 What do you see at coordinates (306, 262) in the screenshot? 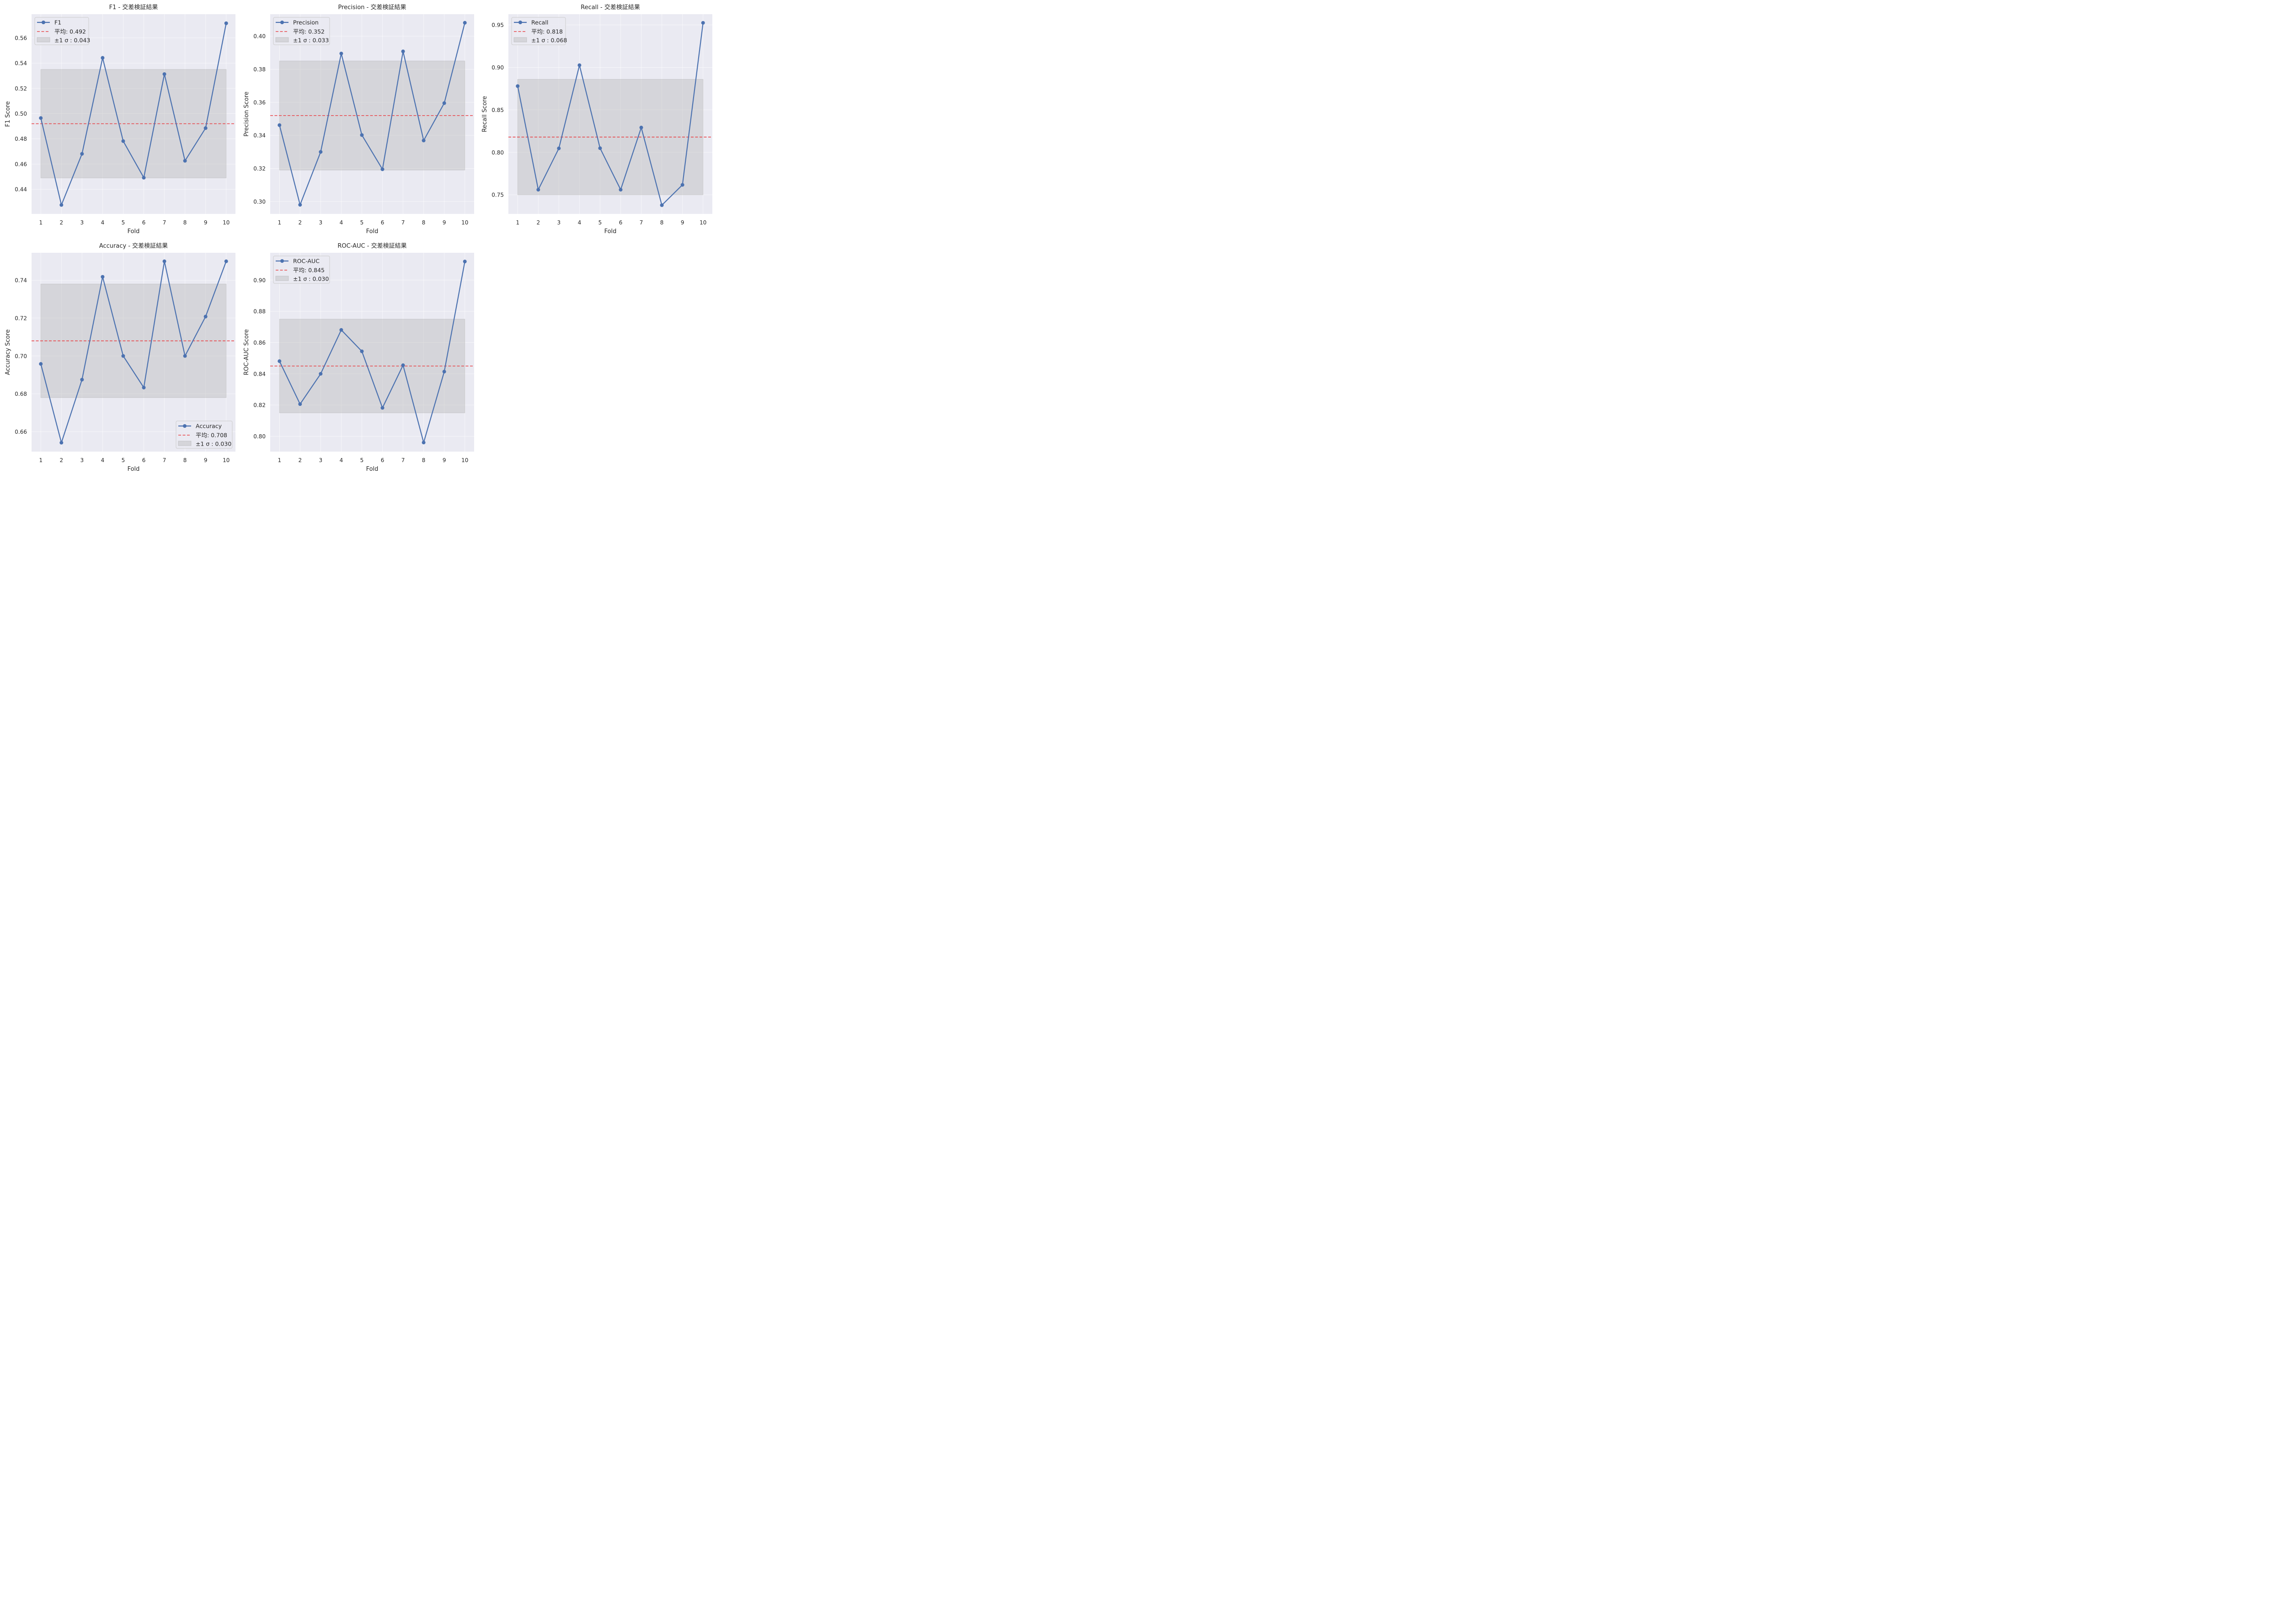
I see `legend-series-label: ROC-AUC` at bounding box center [306, 262].